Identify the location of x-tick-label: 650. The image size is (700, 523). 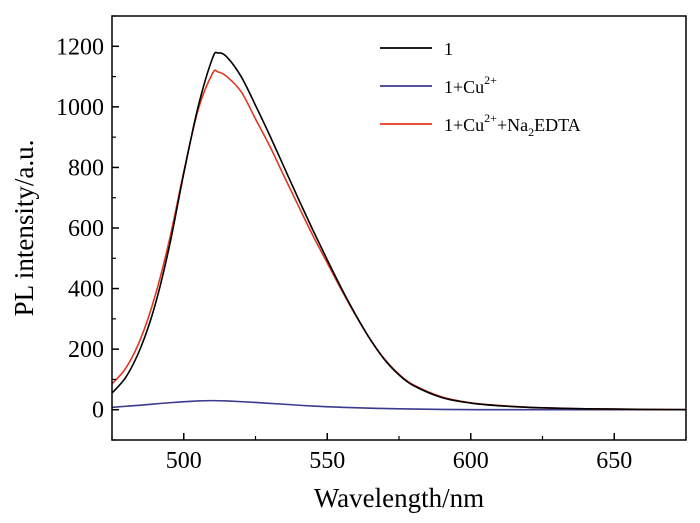
(614, 461).